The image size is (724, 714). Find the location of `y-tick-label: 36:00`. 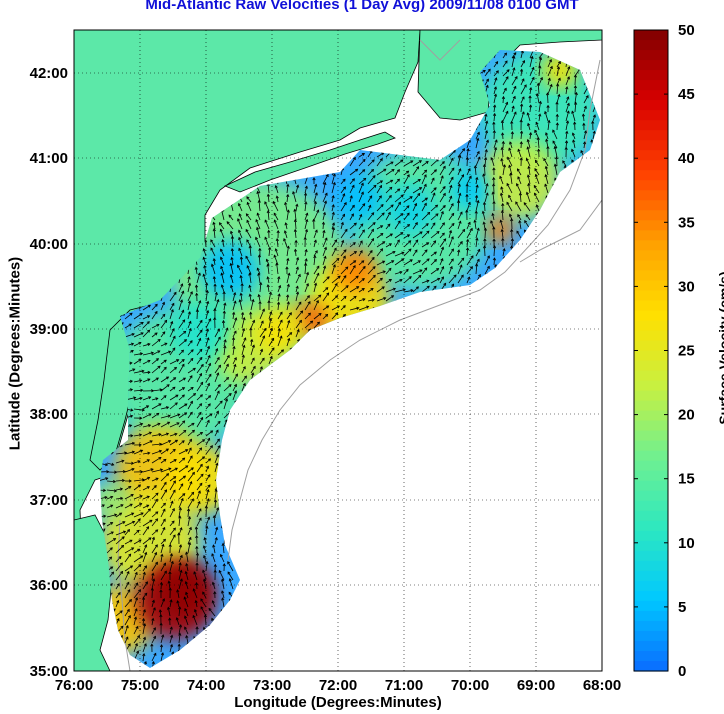

y-tick-label: 36:00 is located at coordinates (49, 585).